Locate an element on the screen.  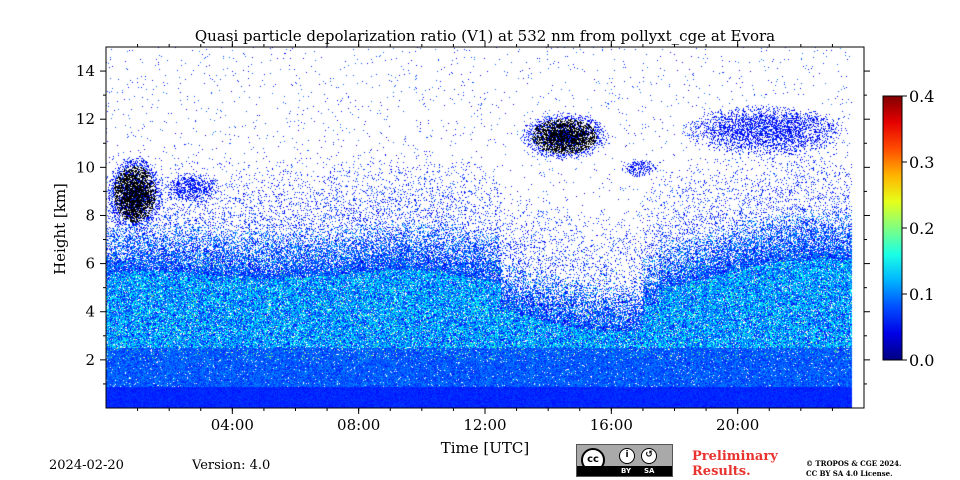
y-axis-label: Height [km] is located at coordinates (60, 229).